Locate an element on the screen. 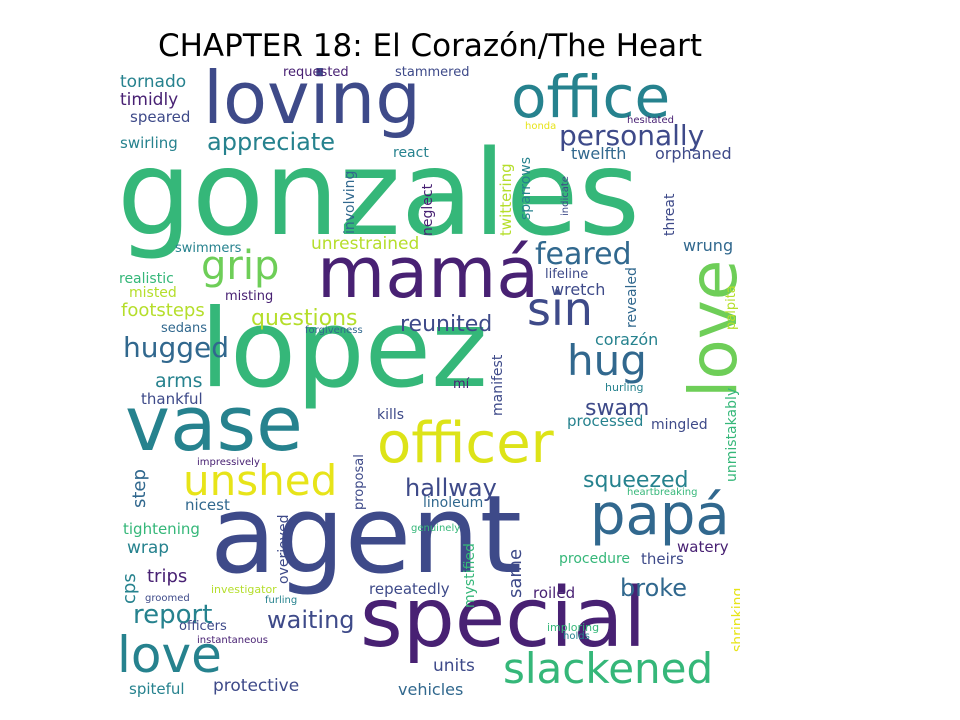  word-groomed: groomed is located at coordinates (167, 598).